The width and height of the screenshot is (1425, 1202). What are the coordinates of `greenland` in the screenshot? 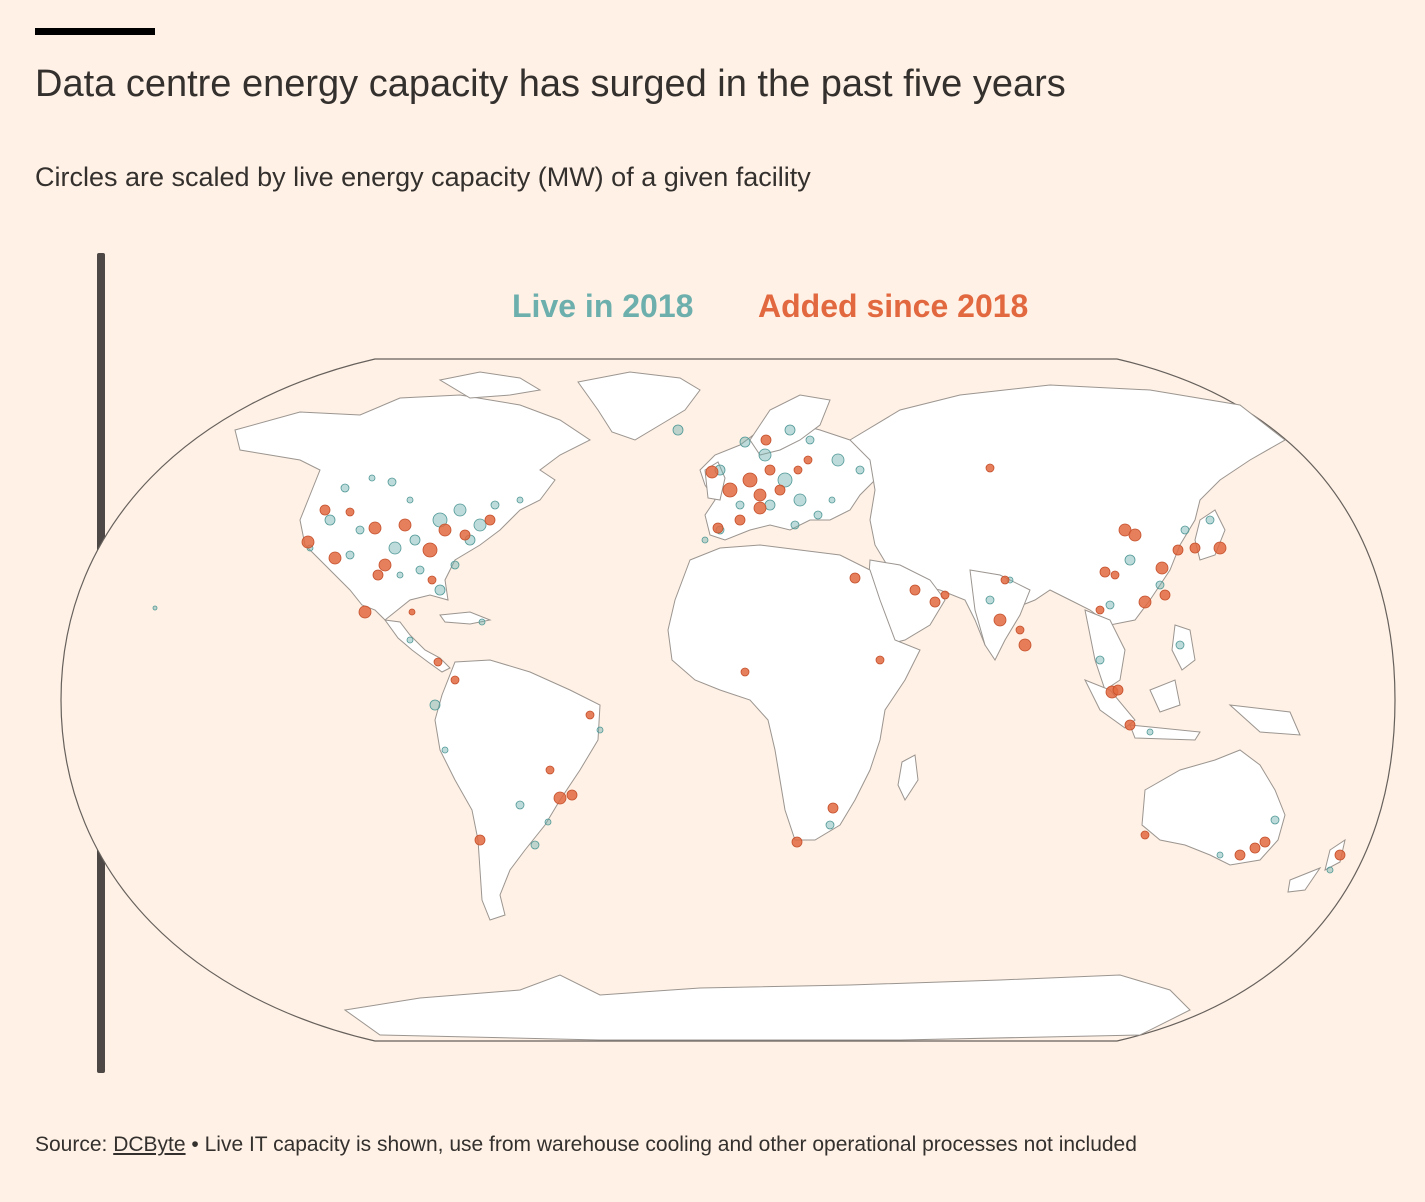 It's located at (639, 406).